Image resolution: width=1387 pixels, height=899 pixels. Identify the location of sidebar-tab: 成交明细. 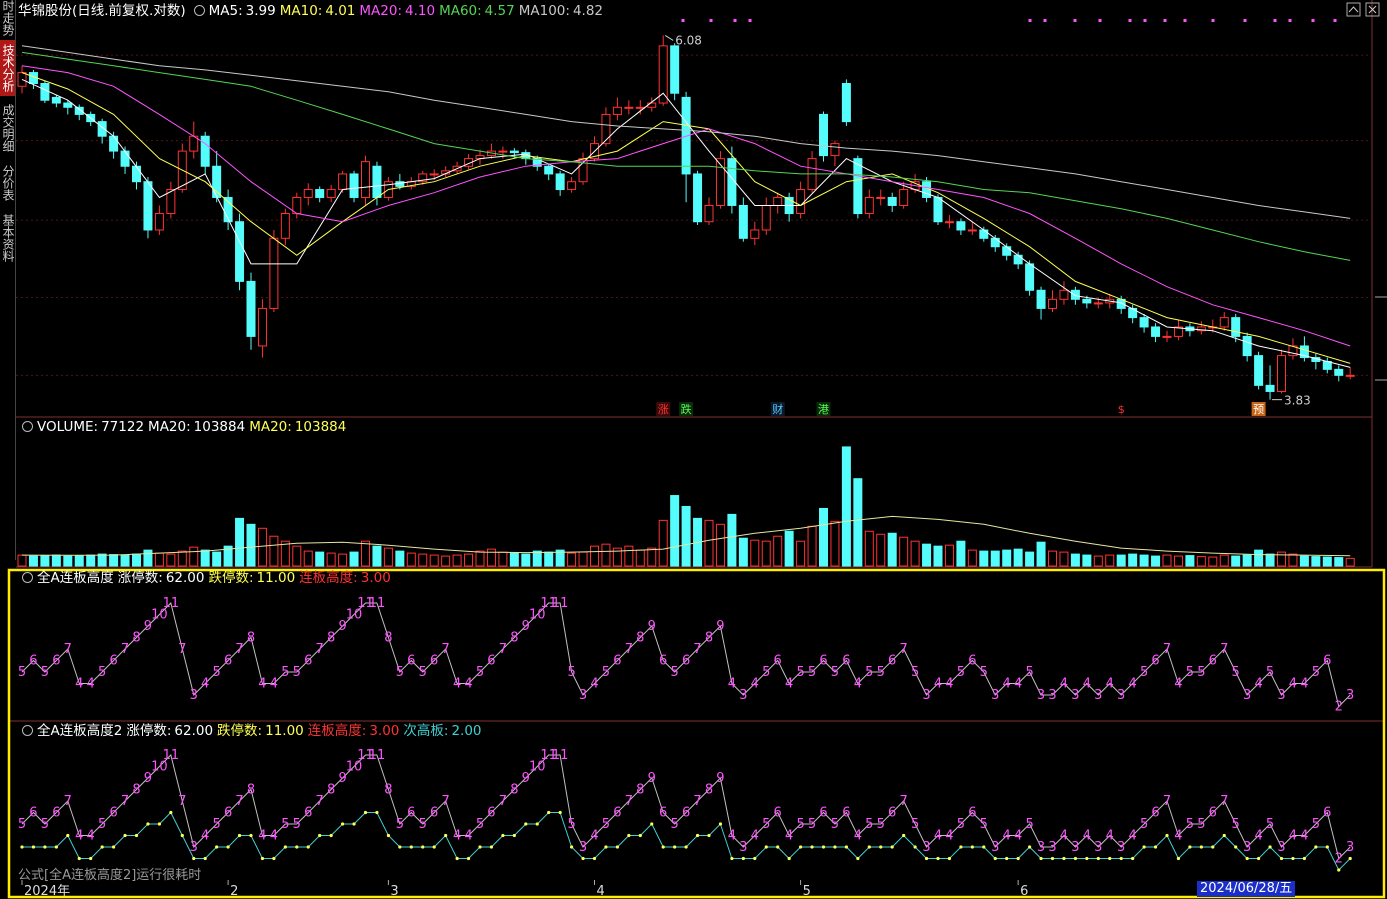
(8, 128).